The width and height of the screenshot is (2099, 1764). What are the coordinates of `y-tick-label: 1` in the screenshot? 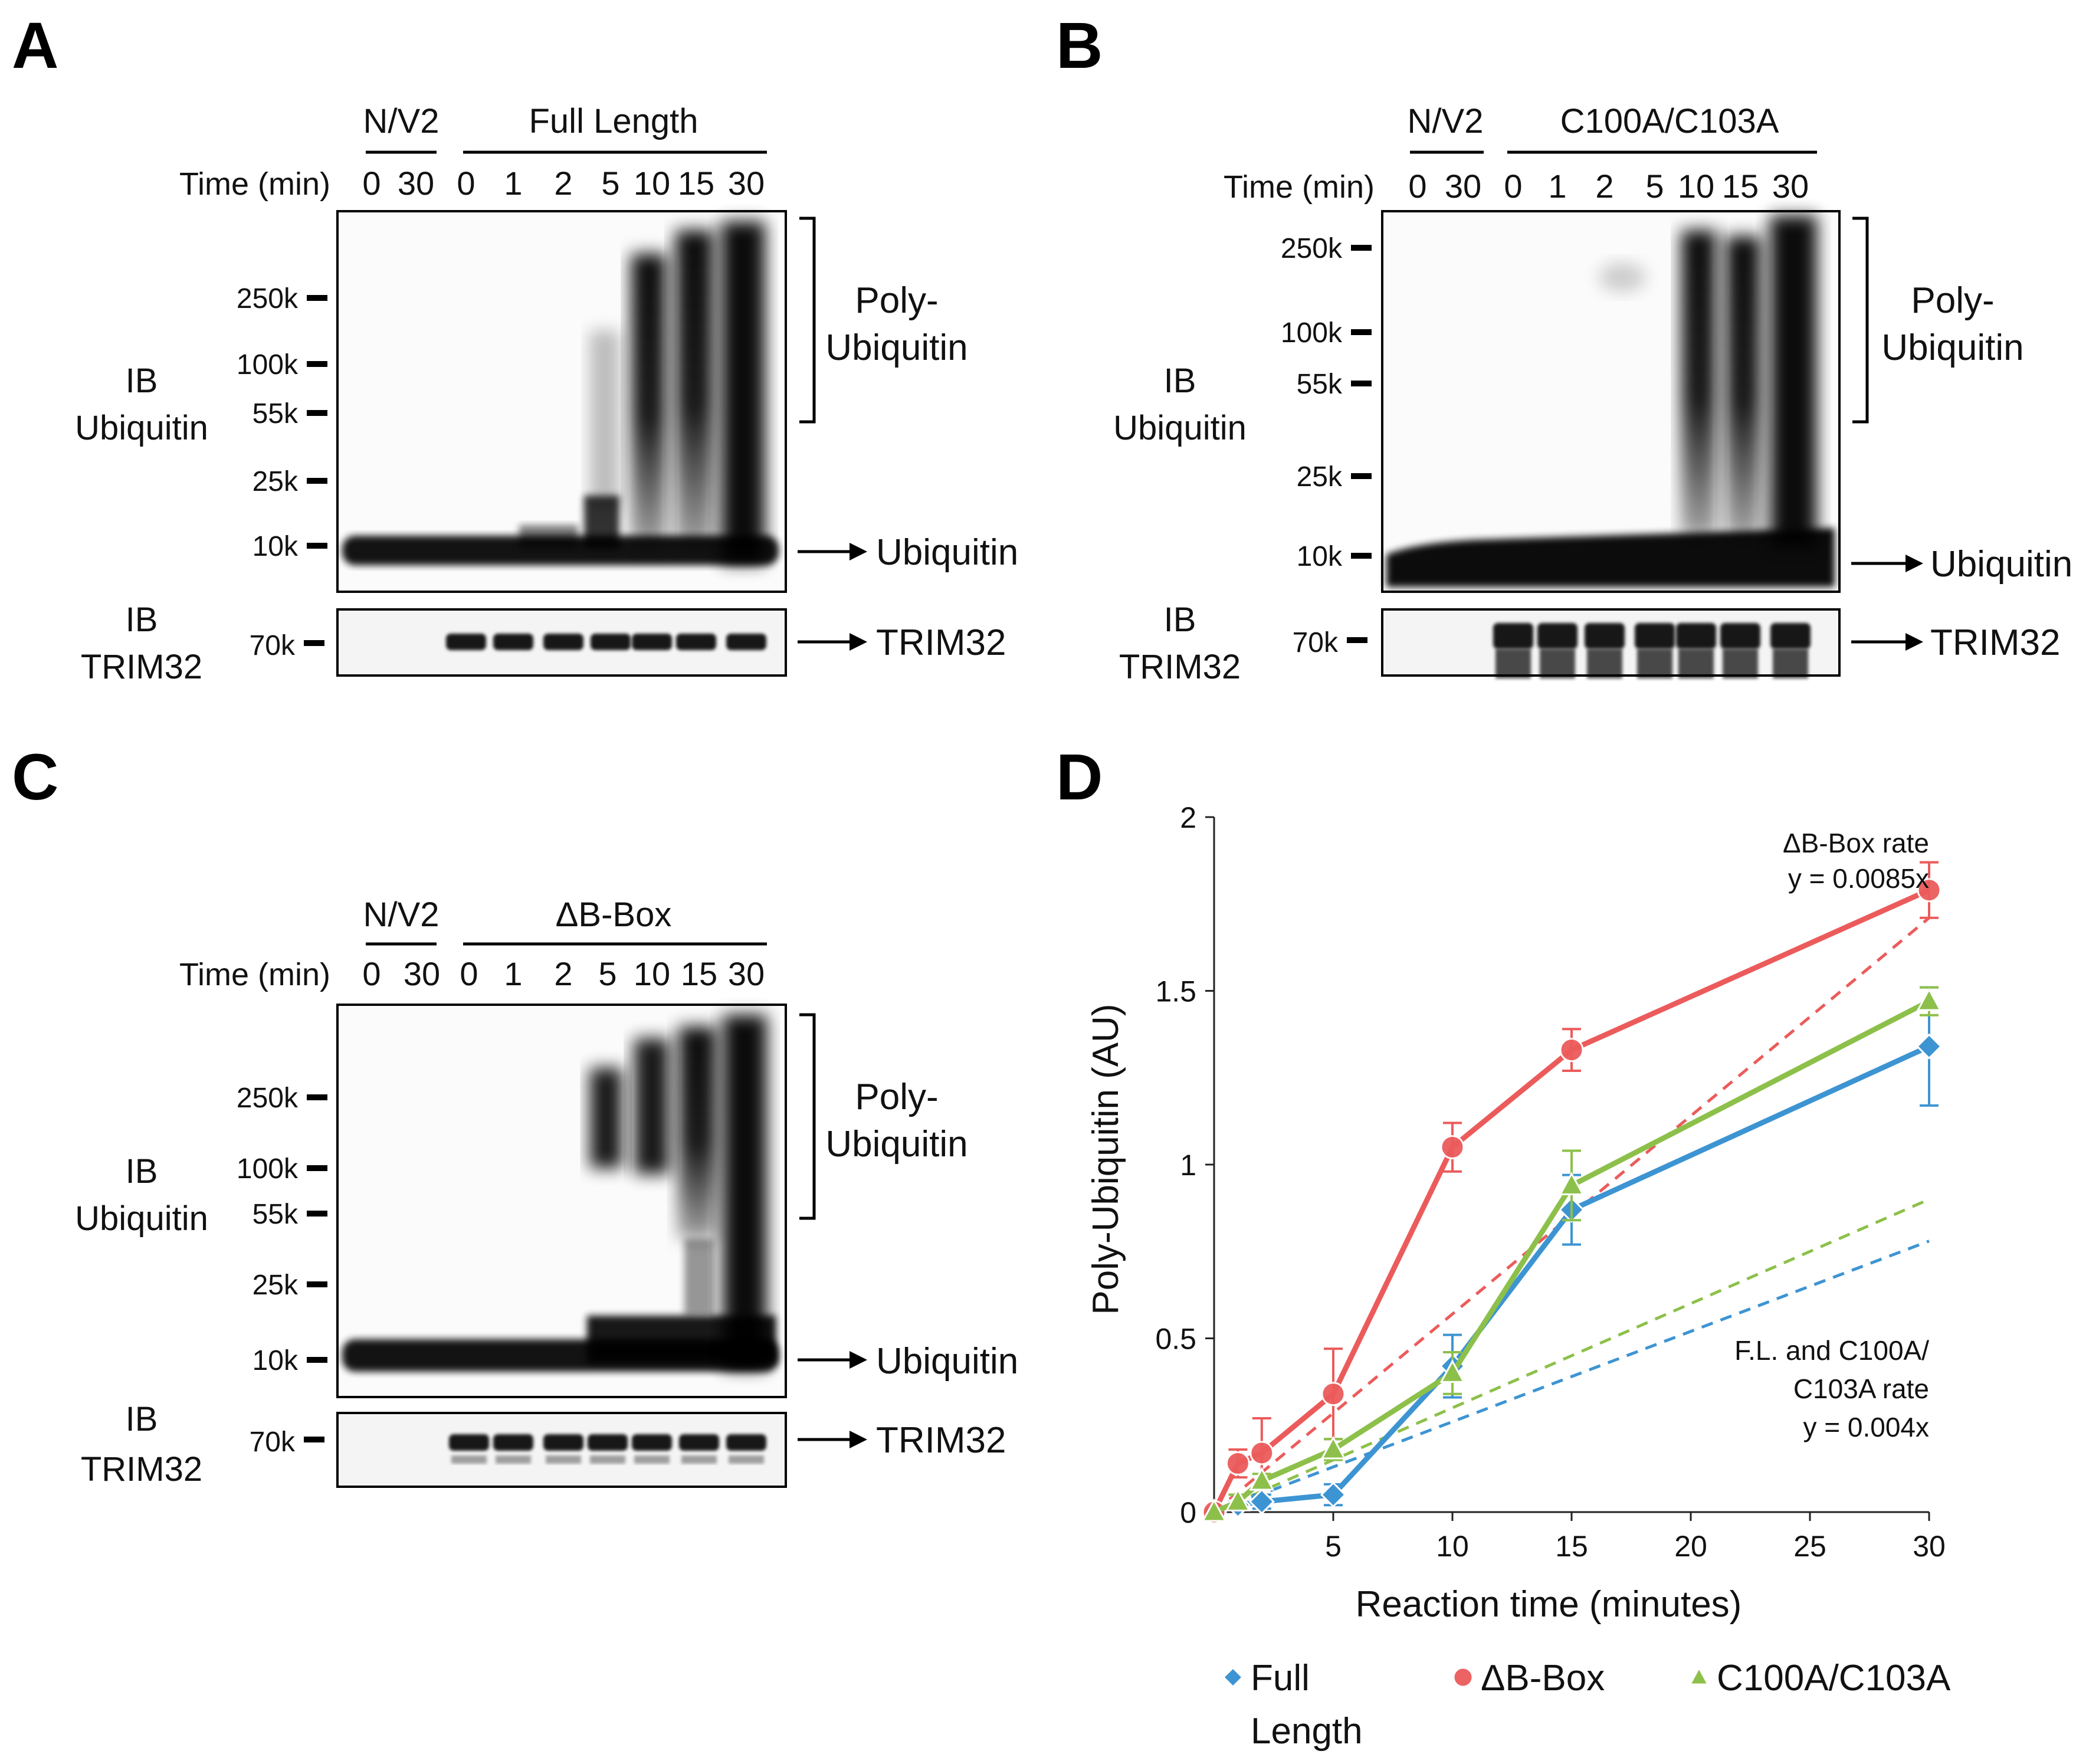 It's located at (1188, 1165).